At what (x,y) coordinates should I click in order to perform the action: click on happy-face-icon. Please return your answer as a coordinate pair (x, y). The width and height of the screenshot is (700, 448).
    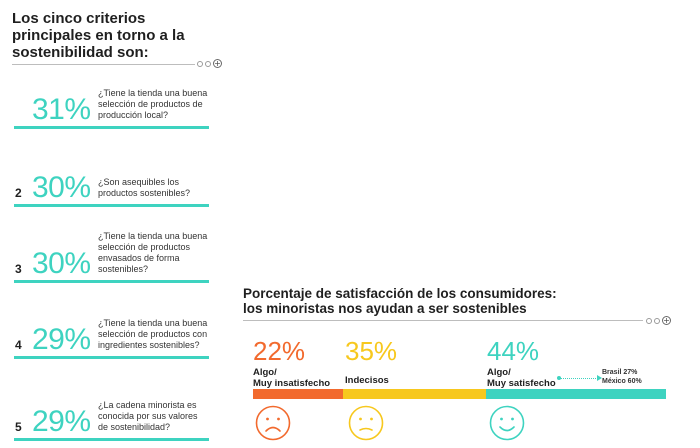
    Looking at the image, I should click on (507, 423).